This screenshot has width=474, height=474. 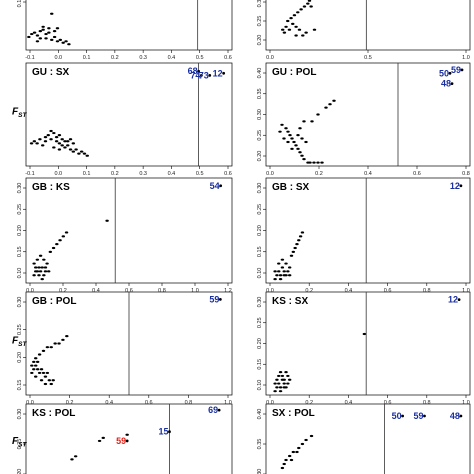 I want to click on y-tick-label: 0.10, so click(x=260, y=273).